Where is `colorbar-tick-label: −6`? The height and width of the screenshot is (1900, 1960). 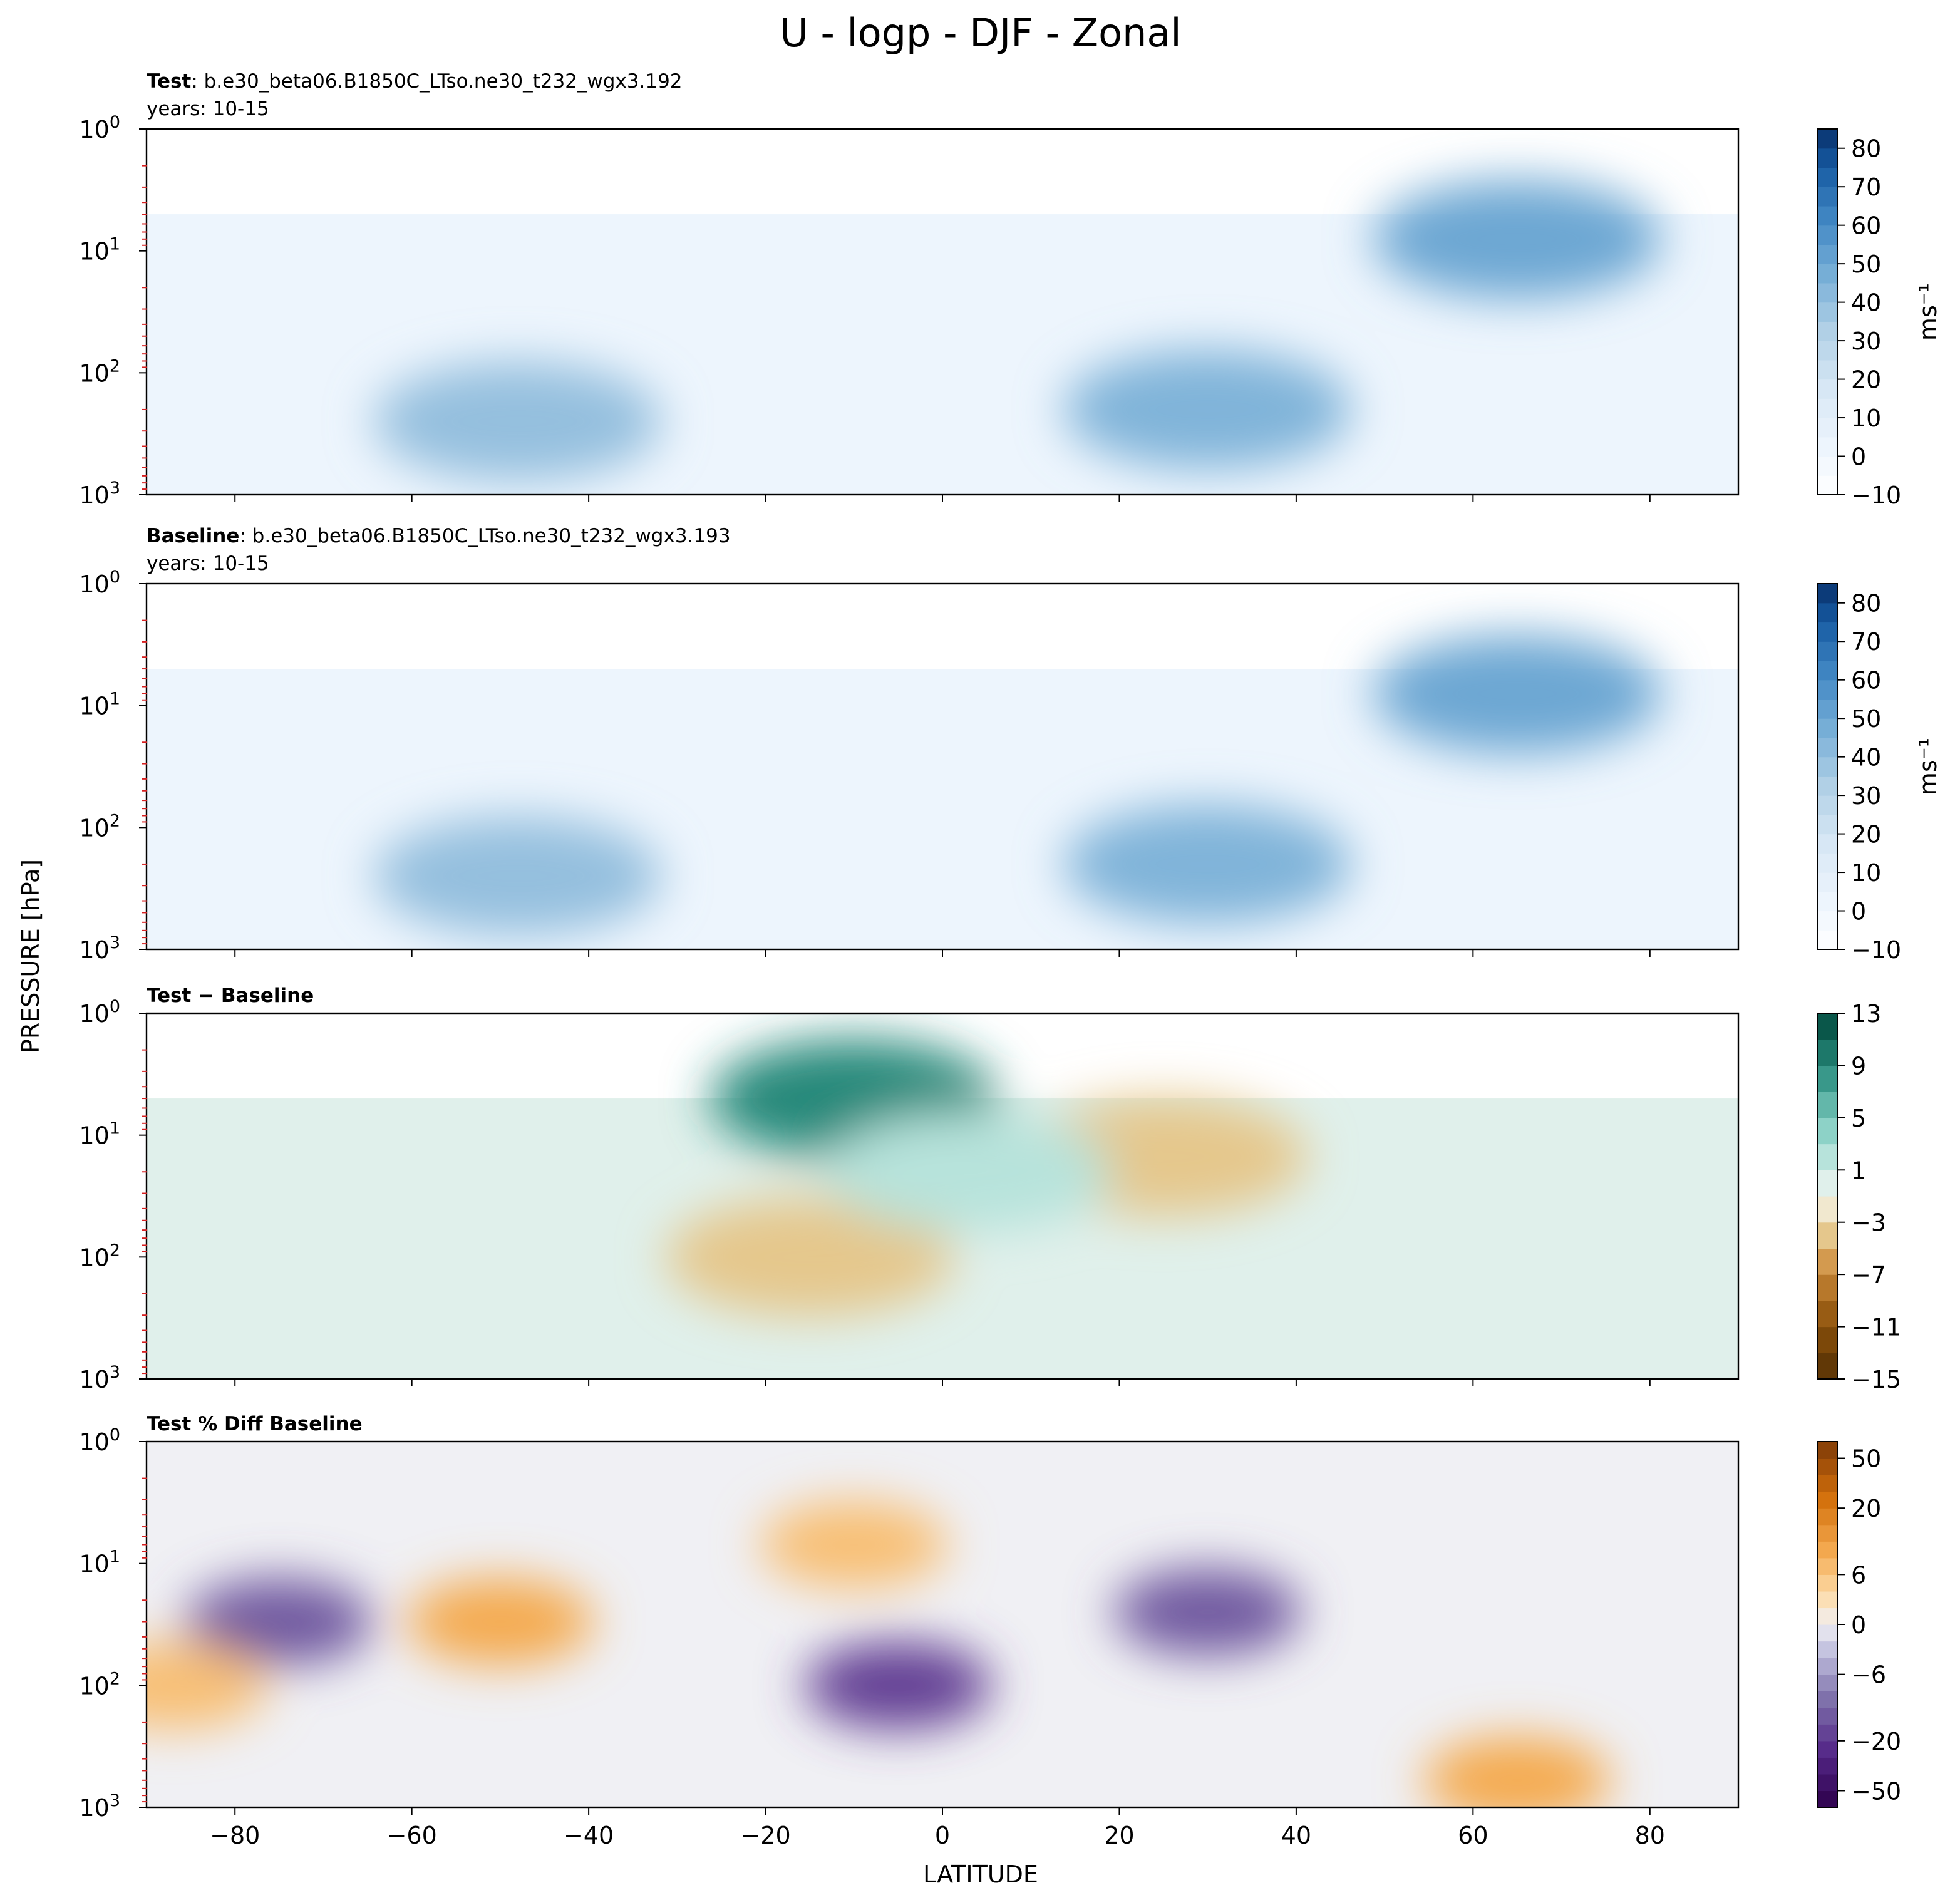
colorbar-tick-label: −6 is located at coordinates (1869, 1675).